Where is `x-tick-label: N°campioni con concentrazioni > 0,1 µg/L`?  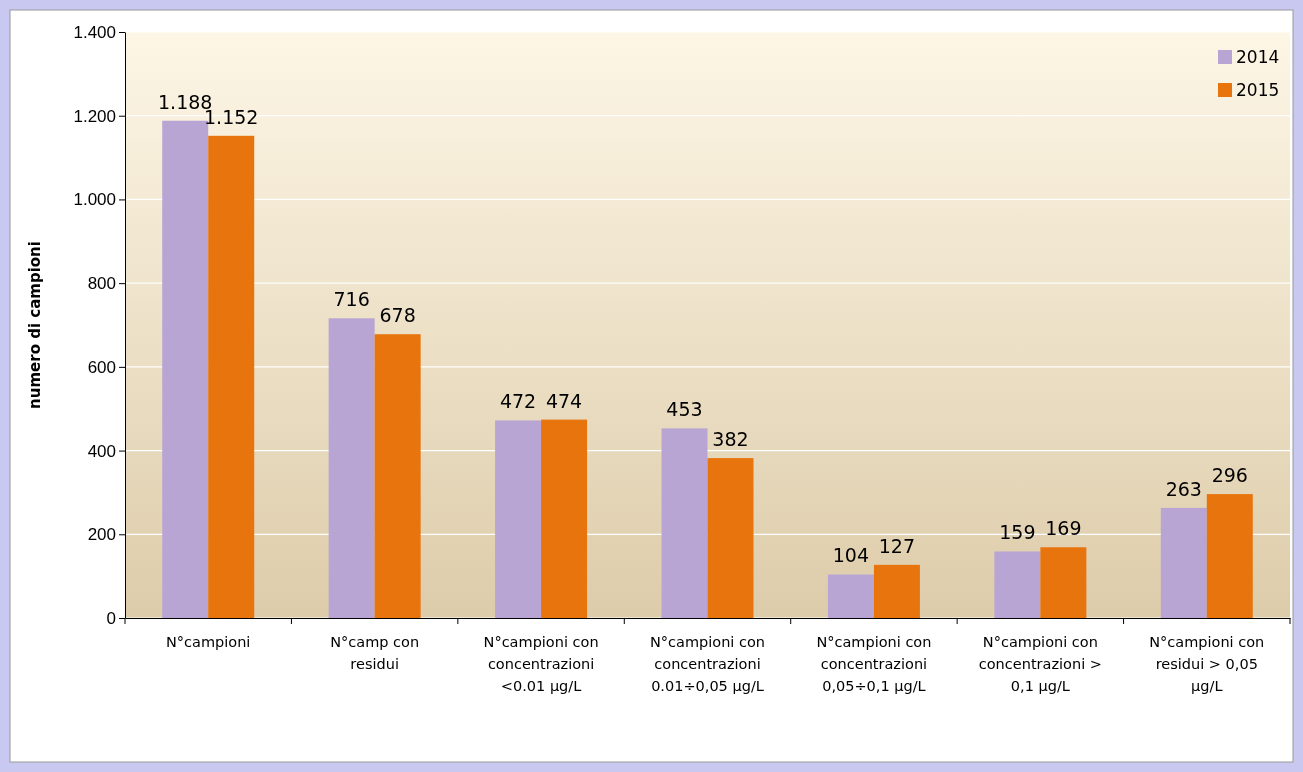 x-tick-label: N°campioni con concentrazioni > 0,1 µg/L is located at coordinates (1040, 664).